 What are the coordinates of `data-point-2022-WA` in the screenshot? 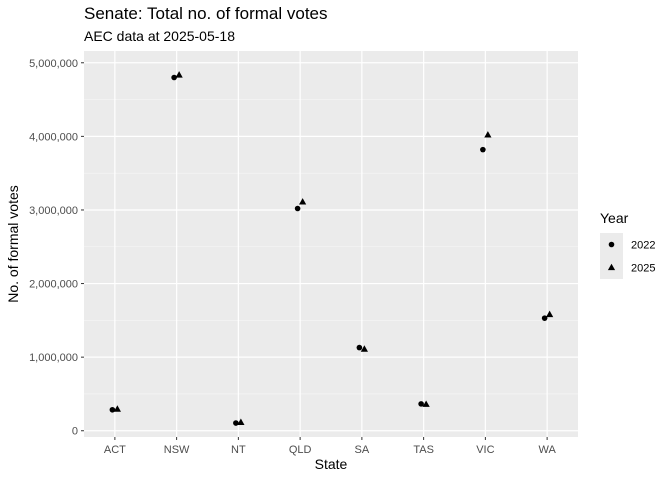 It's located at (544, 318).